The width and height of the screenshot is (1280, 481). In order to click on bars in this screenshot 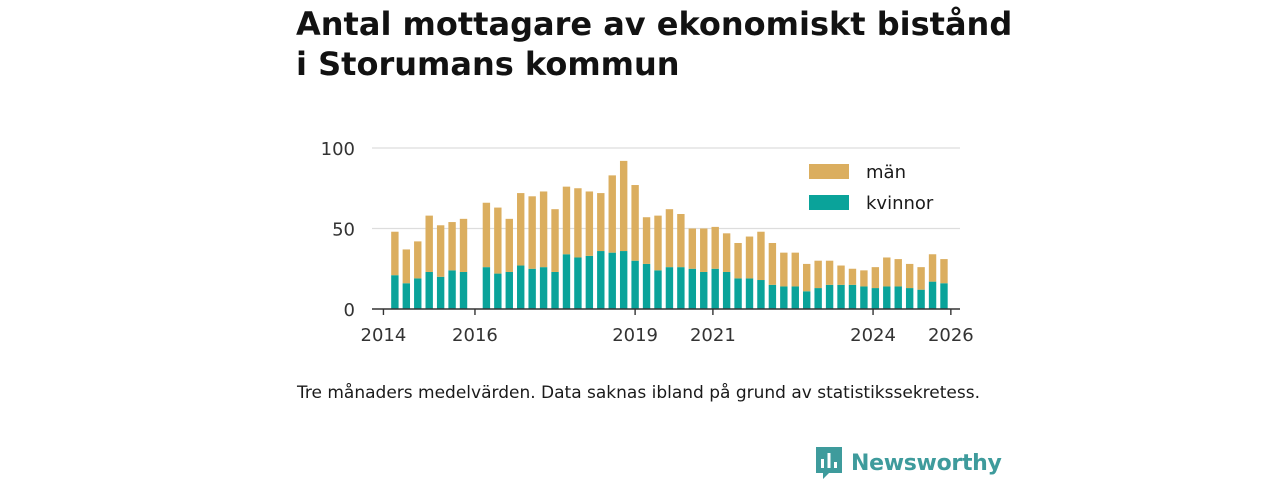, I will do `click(669, 234)`.